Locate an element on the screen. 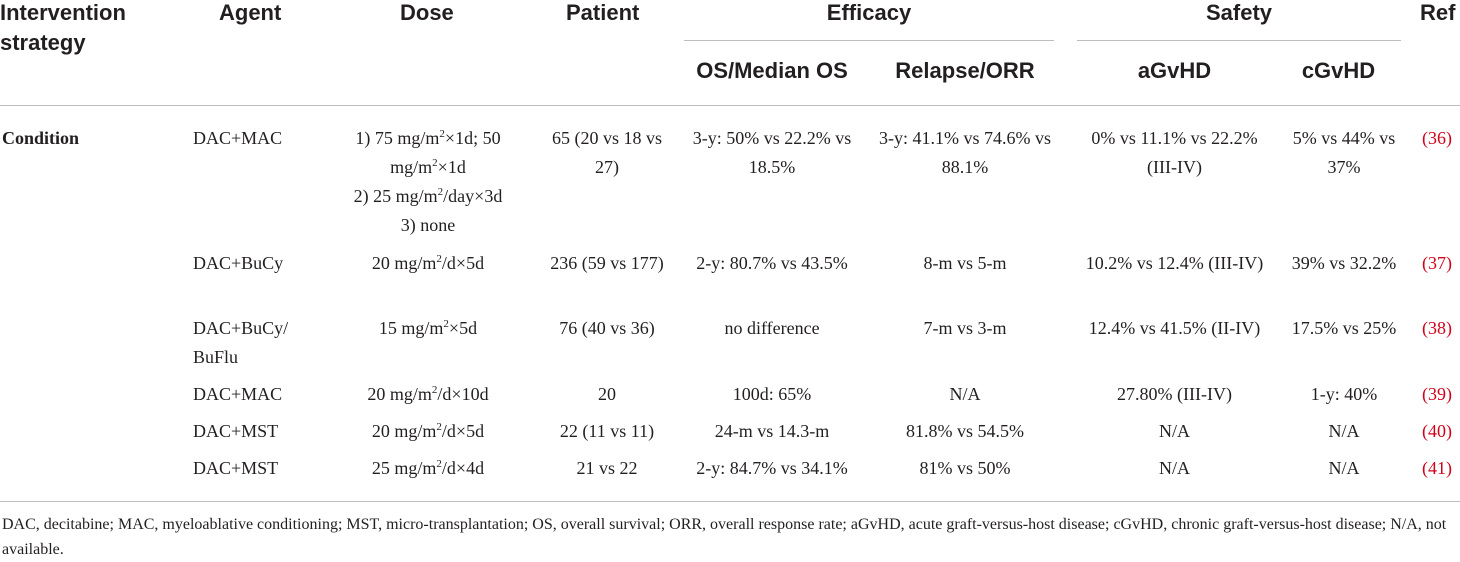 The height and width of the screenshot is (562, 1460). safety-group-rule is located at coordinates (1239, 40).